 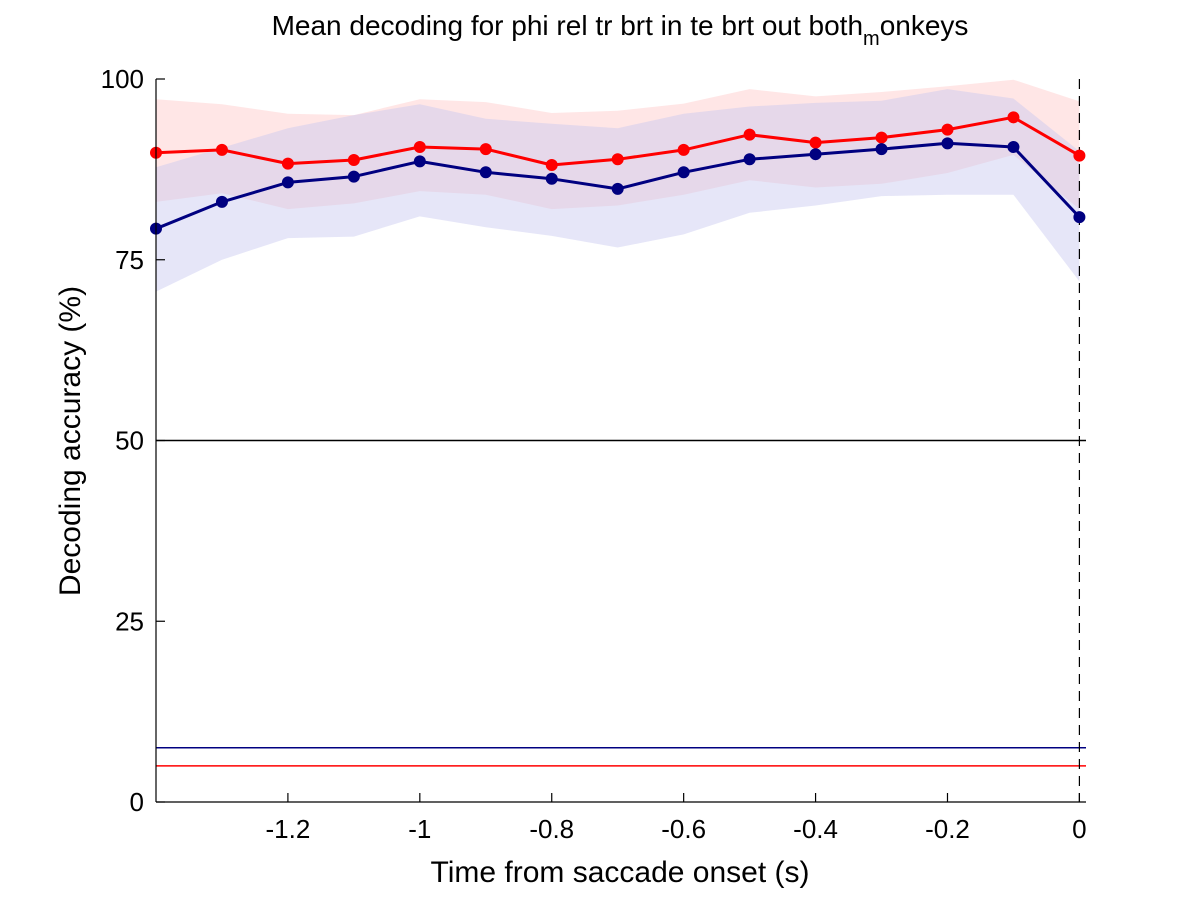 What do you see at coordinates (1079, 829) in the screenshot?
I see `x-tick-label: 0` at bounding box center [1079, 829].